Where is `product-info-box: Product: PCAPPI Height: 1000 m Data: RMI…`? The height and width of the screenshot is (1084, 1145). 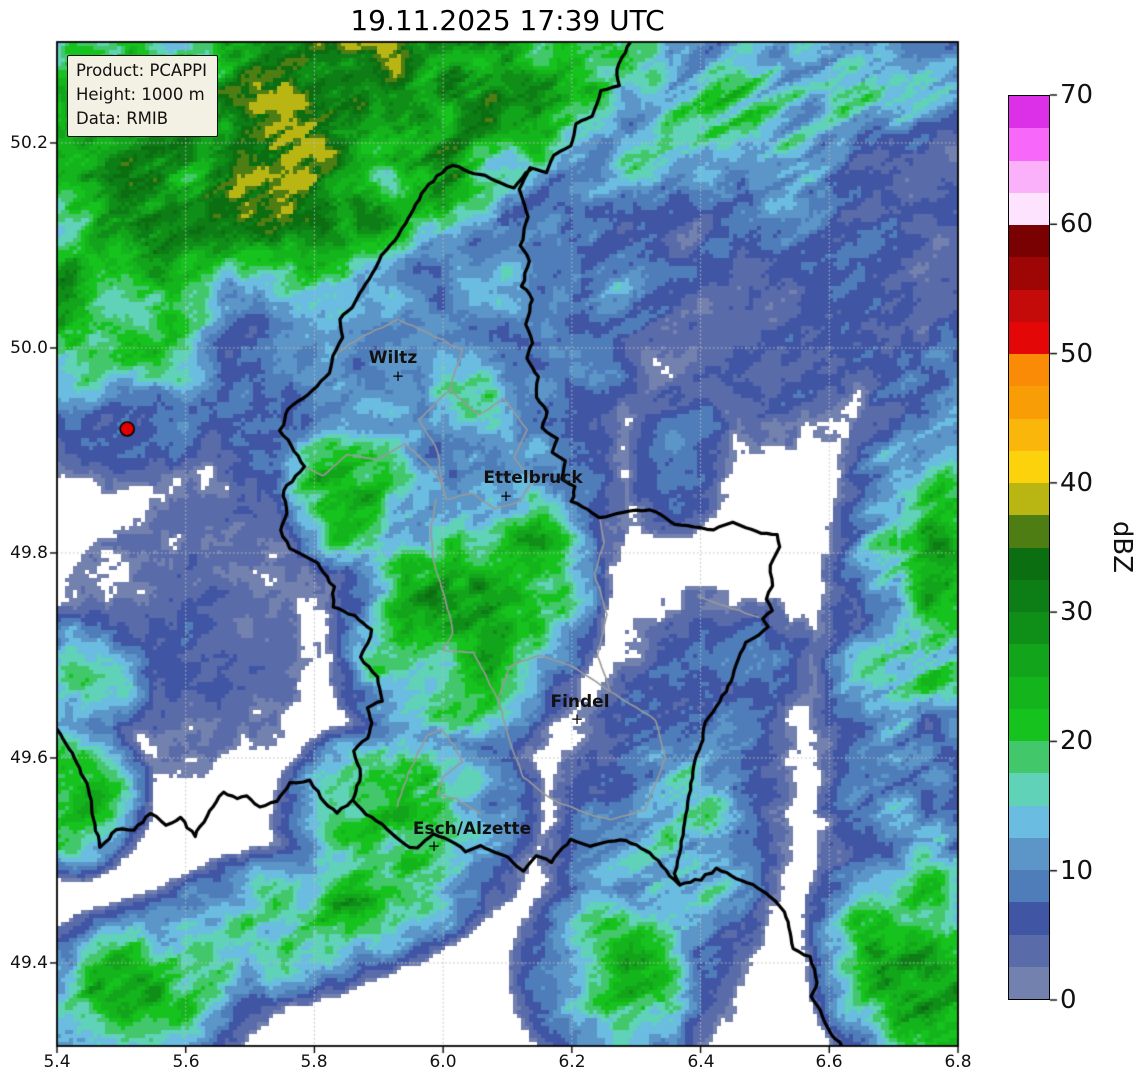
product-info-box: Product: PCAPPI Height: 1000 m Data: RMI… is located at coordinates (142, 96).